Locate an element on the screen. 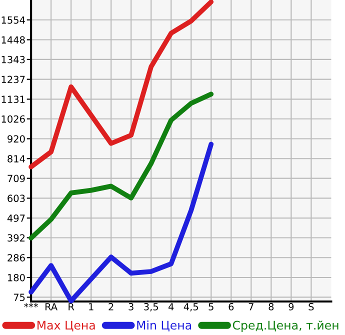 This screenshot has height=335, width=345. x-tick-label: 2 is located at coordinates (111, 306).